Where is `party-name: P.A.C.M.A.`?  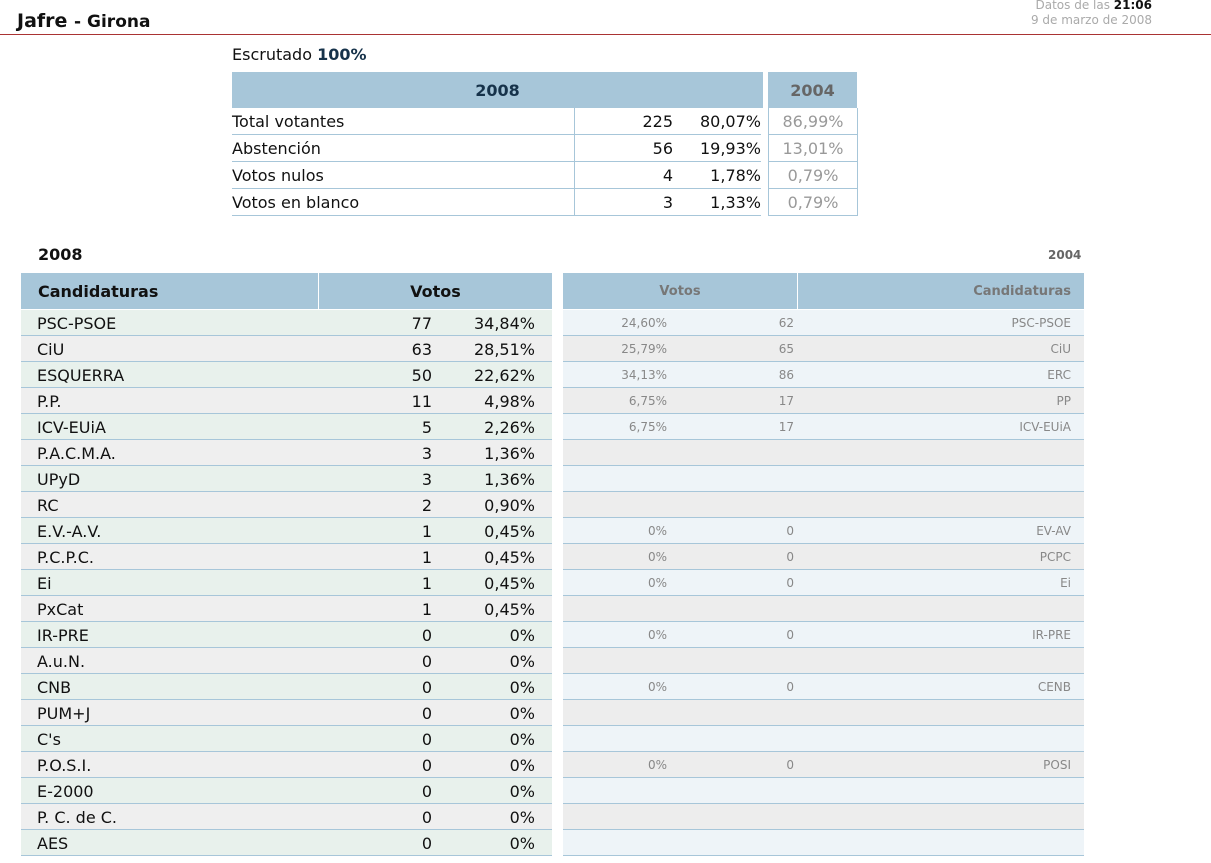 party-name: P.A.C.M.A. is located at coordinates (76, 453).